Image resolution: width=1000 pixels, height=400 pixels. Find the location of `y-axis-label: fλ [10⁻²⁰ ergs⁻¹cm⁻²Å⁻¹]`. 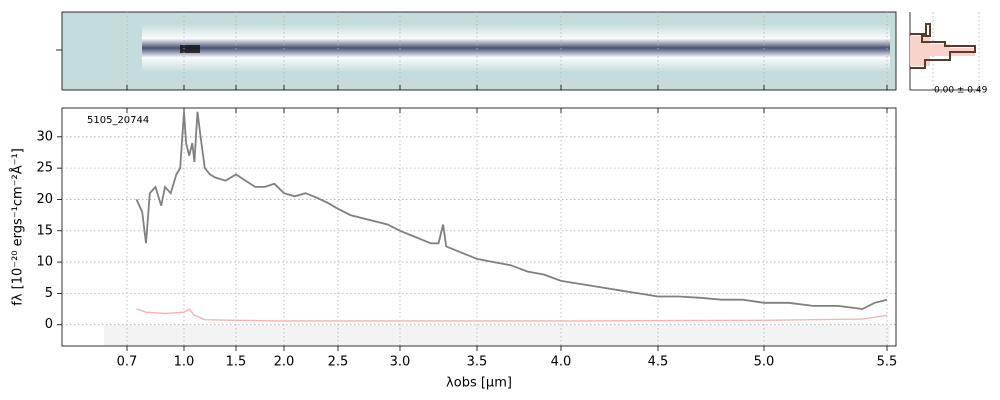

y-axis-label: fλ [10⁻²⁰ ergs⁻¹cm⁻²Å⁻¹] is located at coordinates (18, 227).